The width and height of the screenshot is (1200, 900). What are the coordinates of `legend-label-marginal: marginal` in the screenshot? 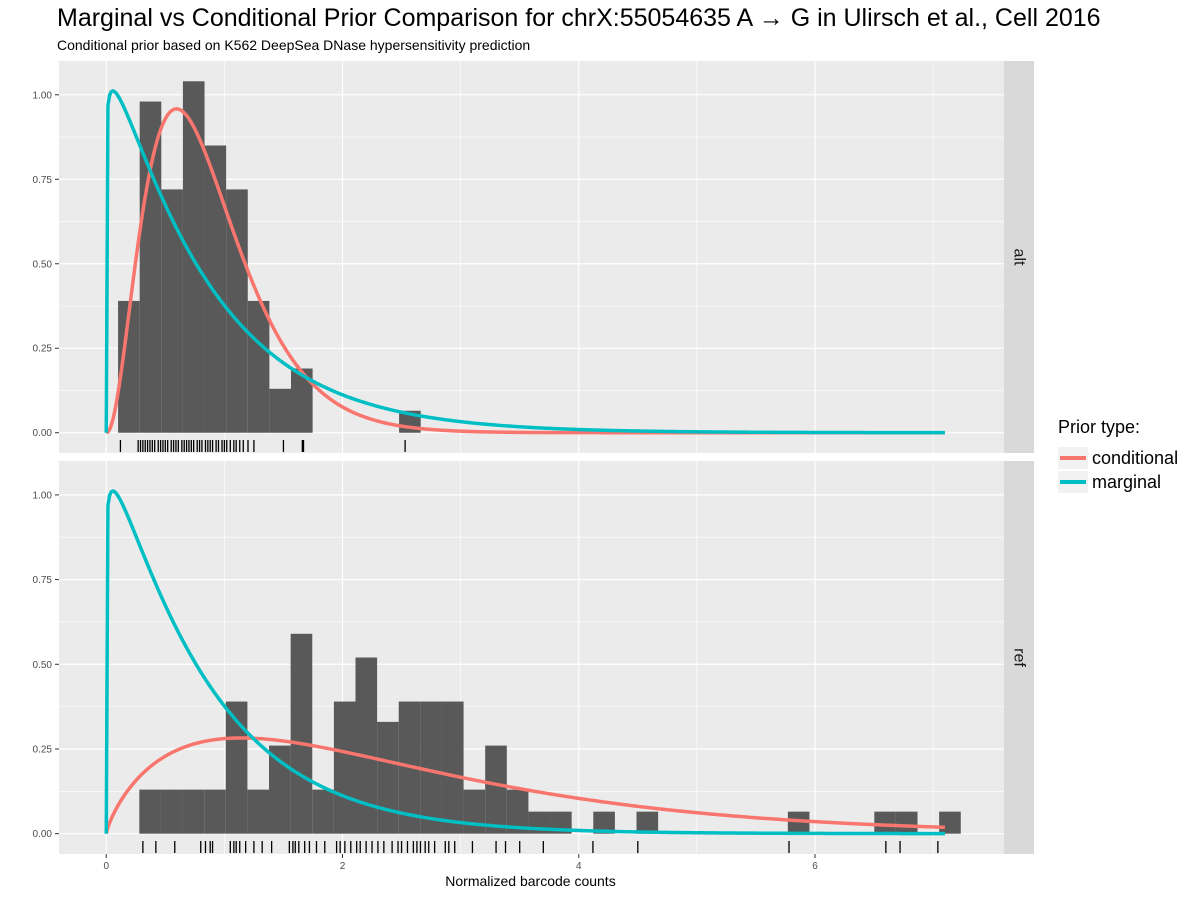 It's located at (1127, 481).